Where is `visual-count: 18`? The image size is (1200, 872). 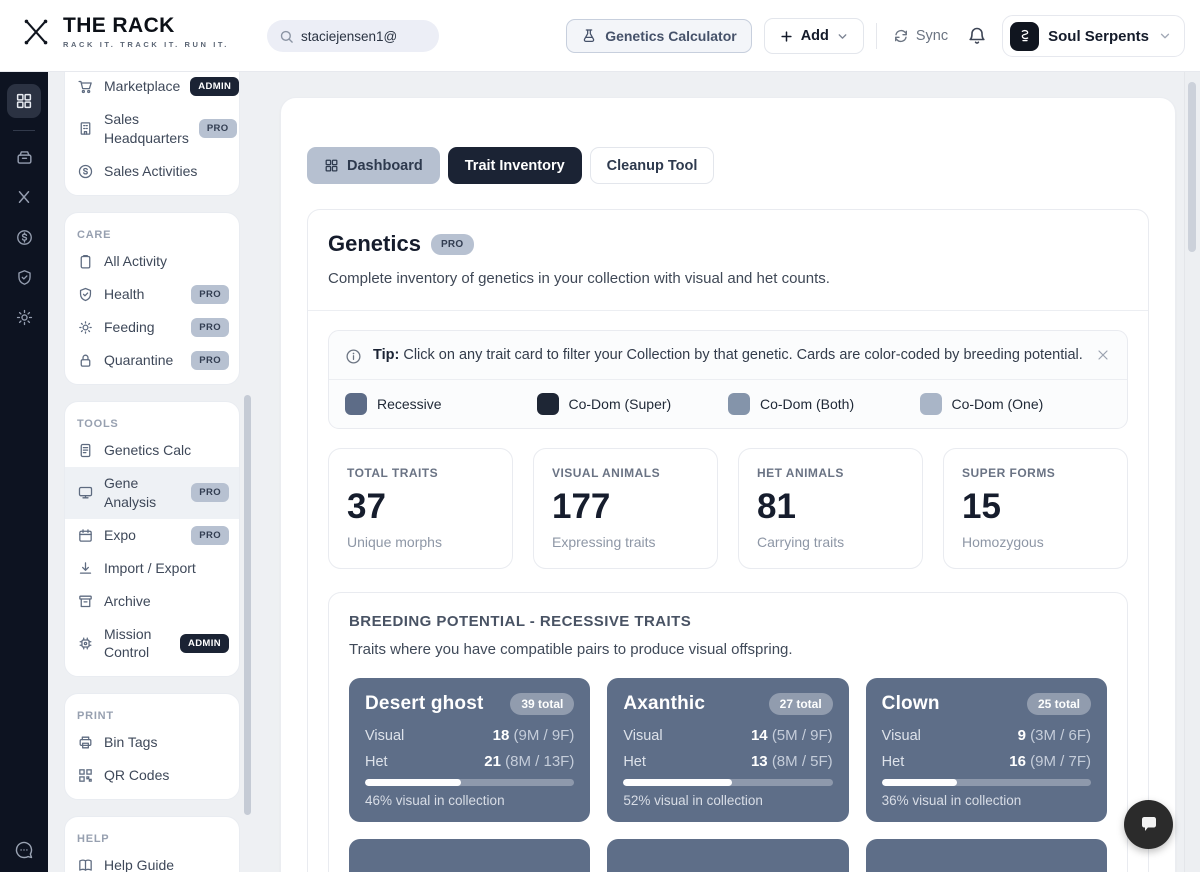 visual-count: 18 is located at coordinates (501, 735).